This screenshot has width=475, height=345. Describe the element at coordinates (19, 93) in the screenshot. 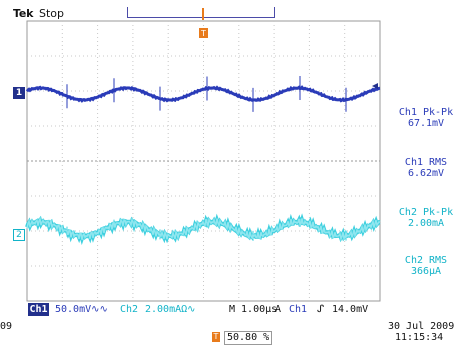

I see `ch1-ground-marker: 1` at that location.